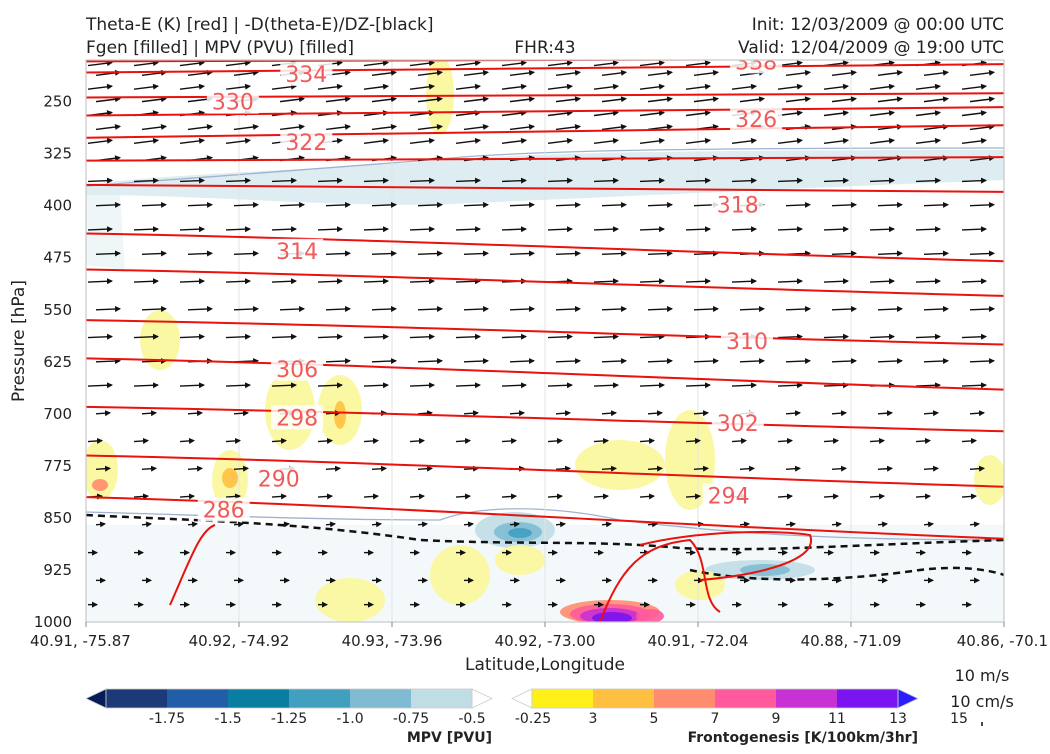 This screenshot has height=754, width=1050. Describe the element at coordinates (1002, 641) in the screenshot. I see `x-tick-label: 40.86, -70.1` at that location.